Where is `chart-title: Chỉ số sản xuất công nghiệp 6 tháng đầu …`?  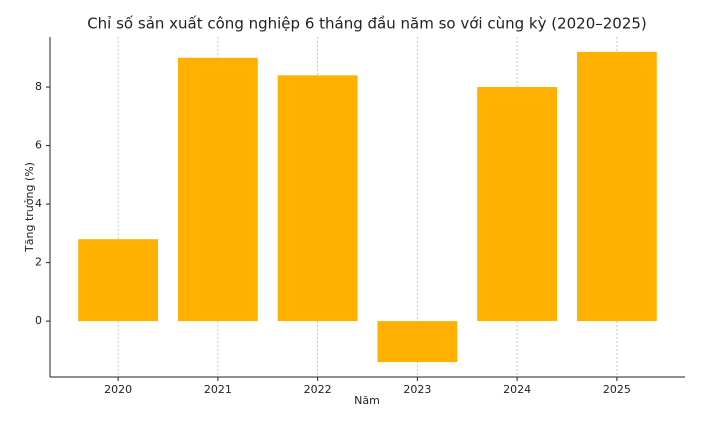 chart-title: Chỉ số sản xuất công nghiệp 6 tháng đầu … is located at coordinates (367, 24).